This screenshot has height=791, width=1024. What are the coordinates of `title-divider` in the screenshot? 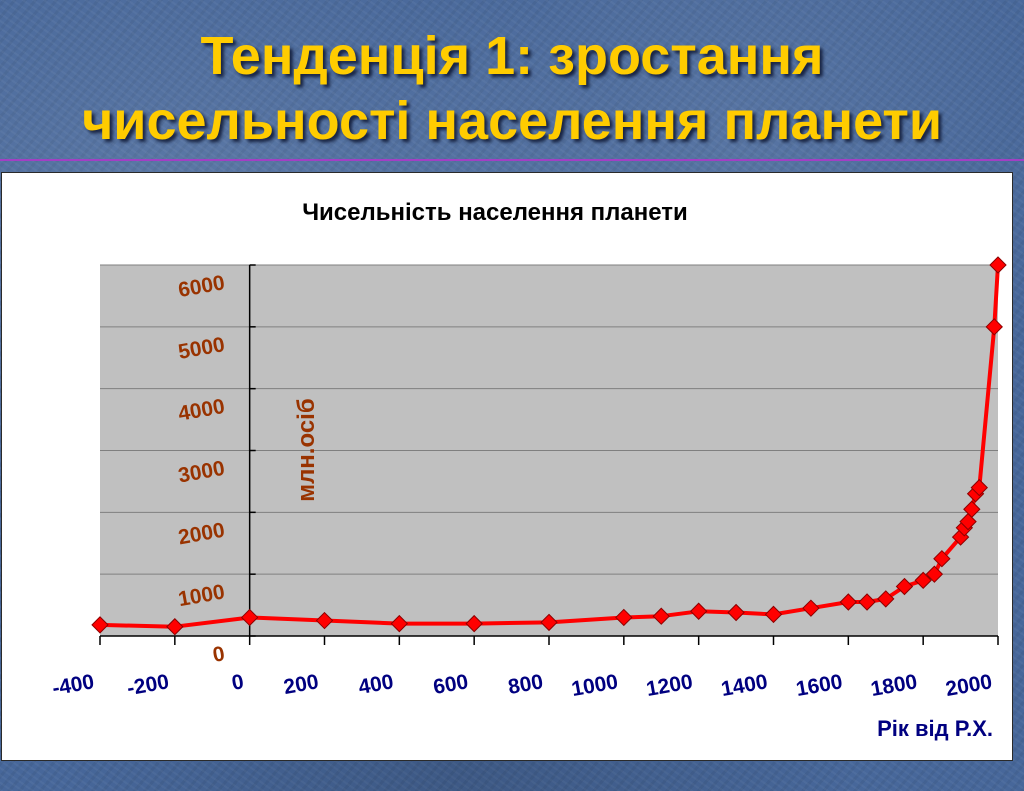 It's located at (512, 160).